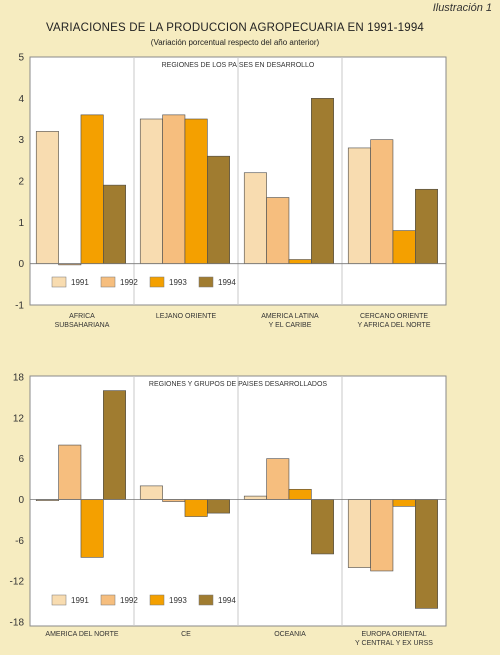 This screenshot has width=500, height=655. Describe the element at coordinates (21, 140) in the screenshot. I see `y-tick-label: 3` at that location.